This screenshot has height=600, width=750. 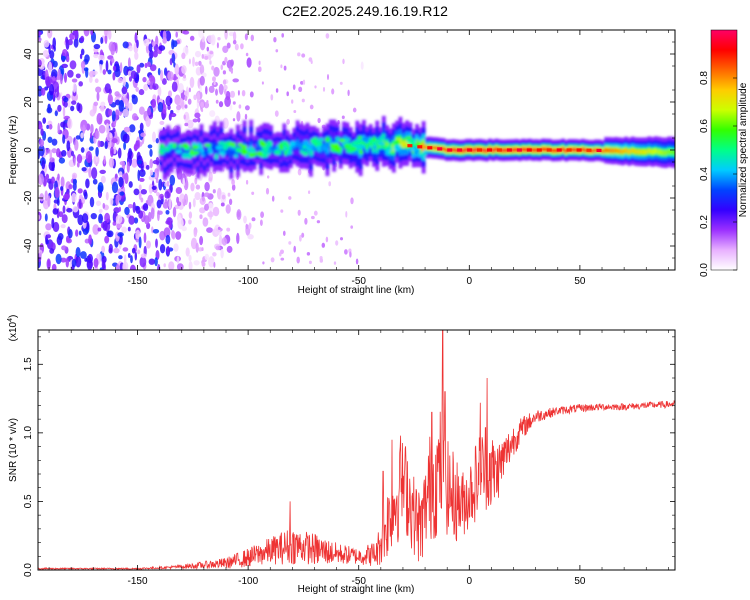 What do you see at coordinates (704, 270) in the screenshot?
I see `colorbar-tick-label: 0.0` at bounding box center [704, 270].